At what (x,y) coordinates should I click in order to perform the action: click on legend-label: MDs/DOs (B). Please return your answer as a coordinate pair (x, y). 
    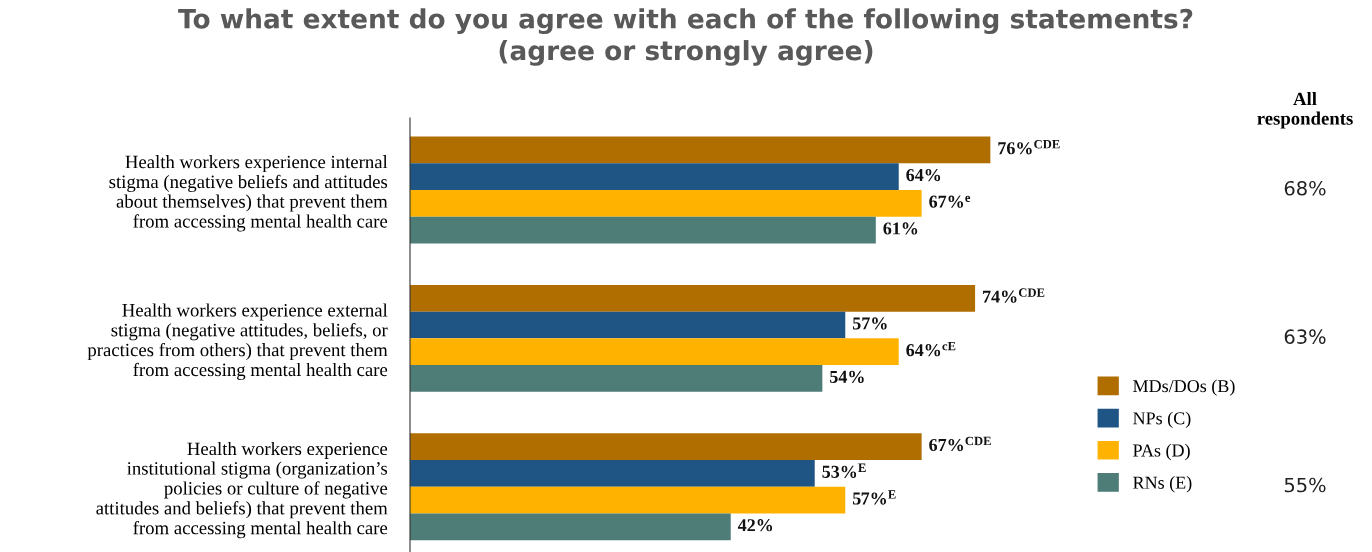
    Looking at the image, I should click on (1184, 387).